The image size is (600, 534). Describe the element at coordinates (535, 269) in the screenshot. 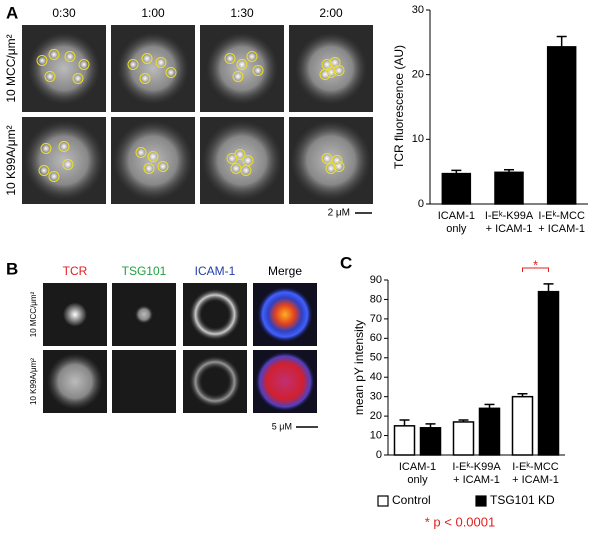

I see `significance-bracket` at that location.